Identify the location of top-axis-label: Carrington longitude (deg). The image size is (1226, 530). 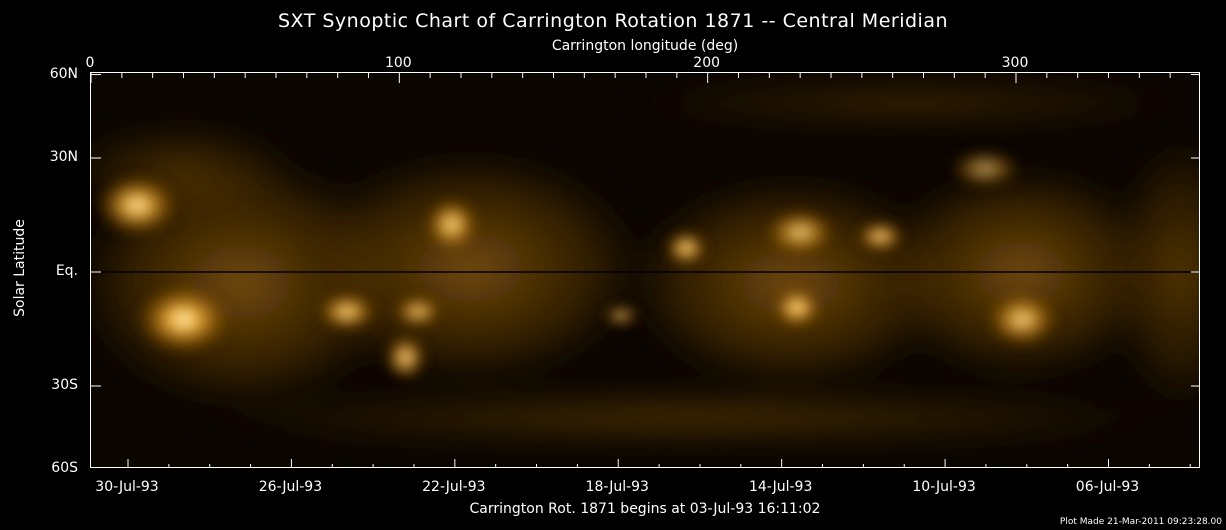
(645, 46).